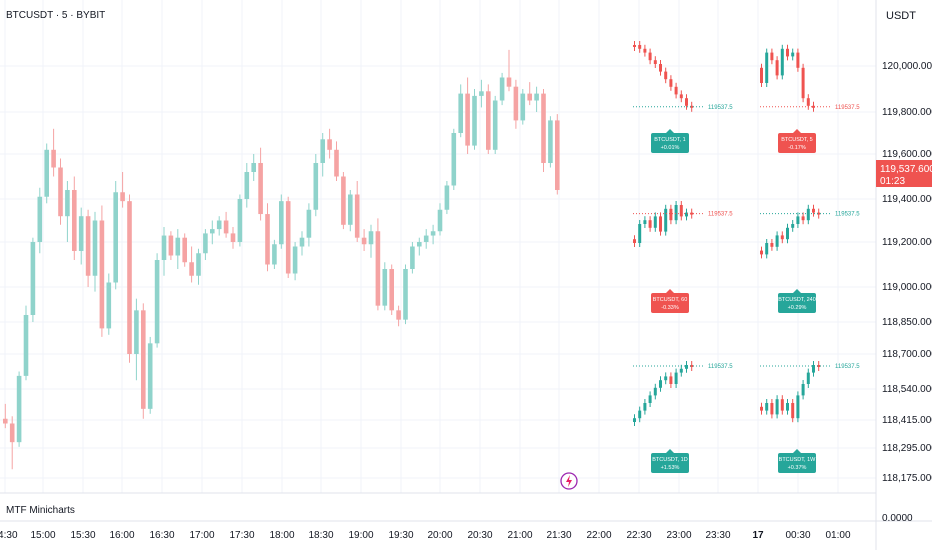 This screenshot has width=932, height=550. What do you see at coordinates (82, 535) in the screenshot?
I see `time-tick-label: 15:30` at bounding box center [82, 535].